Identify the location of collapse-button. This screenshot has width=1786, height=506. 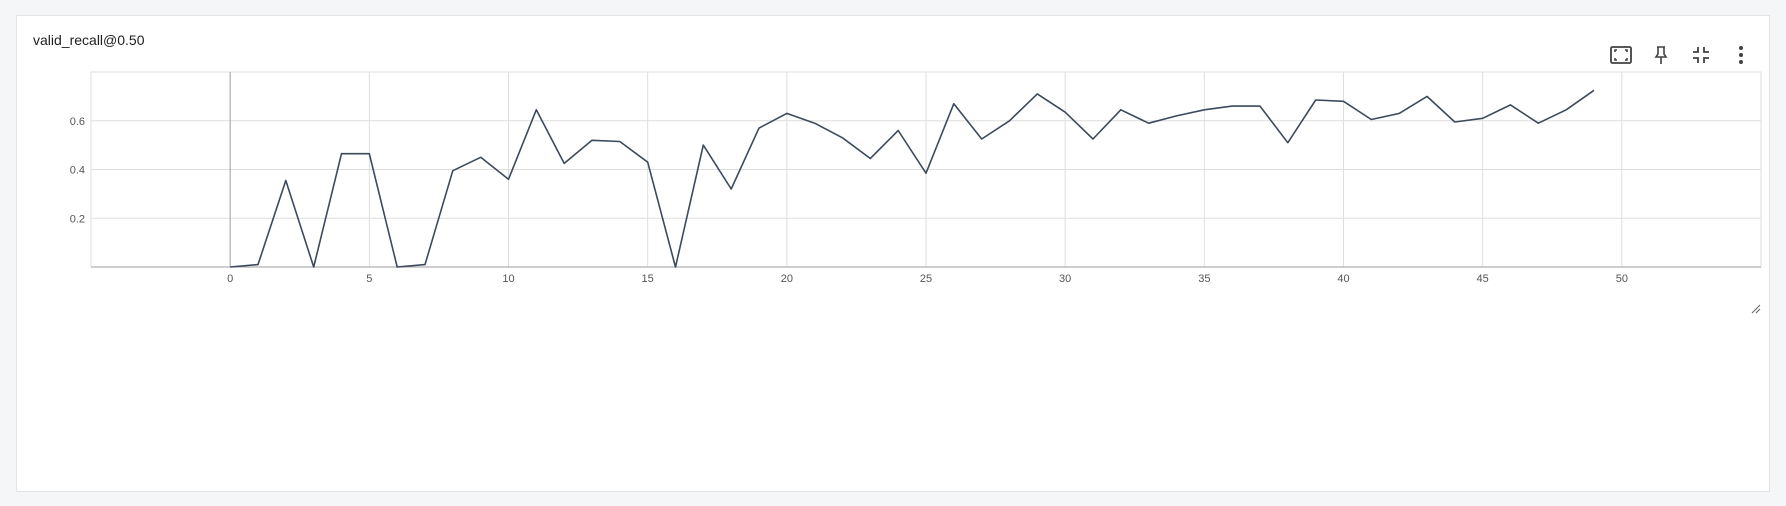
(1701, 55).